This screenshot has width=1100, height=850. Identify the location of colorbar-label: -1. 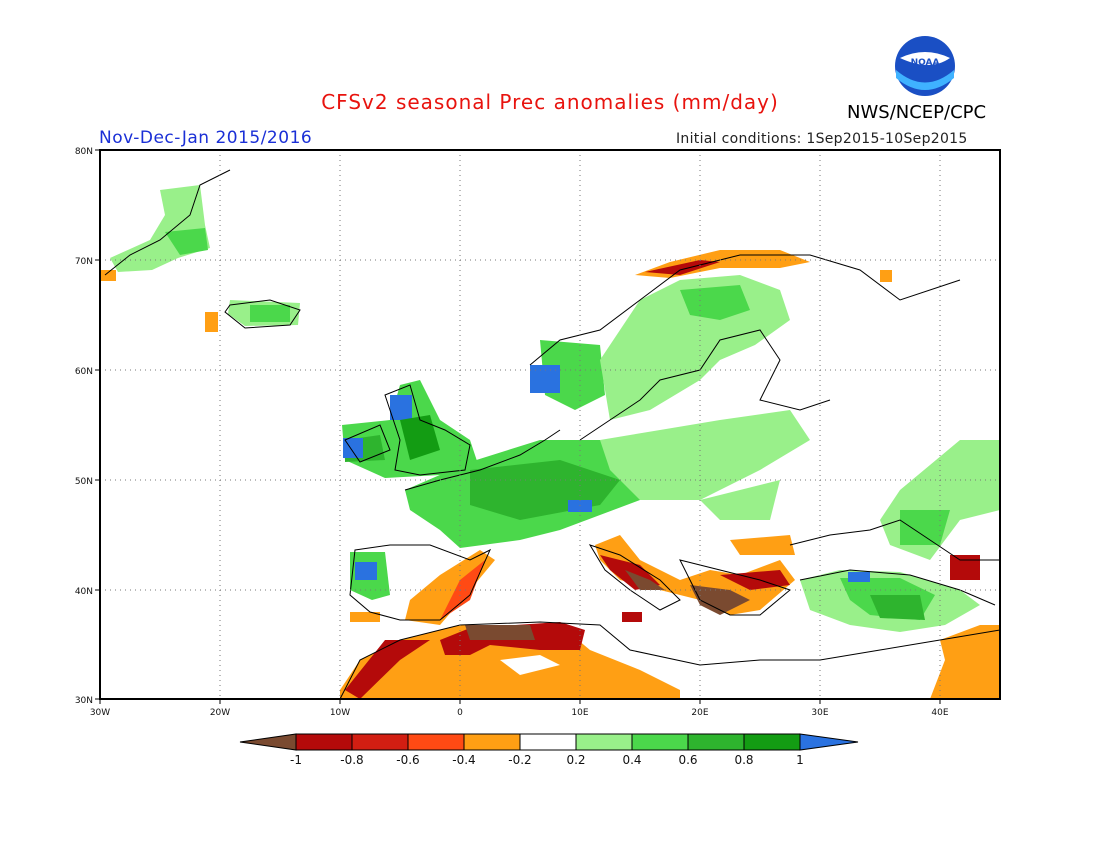
(296, 760).